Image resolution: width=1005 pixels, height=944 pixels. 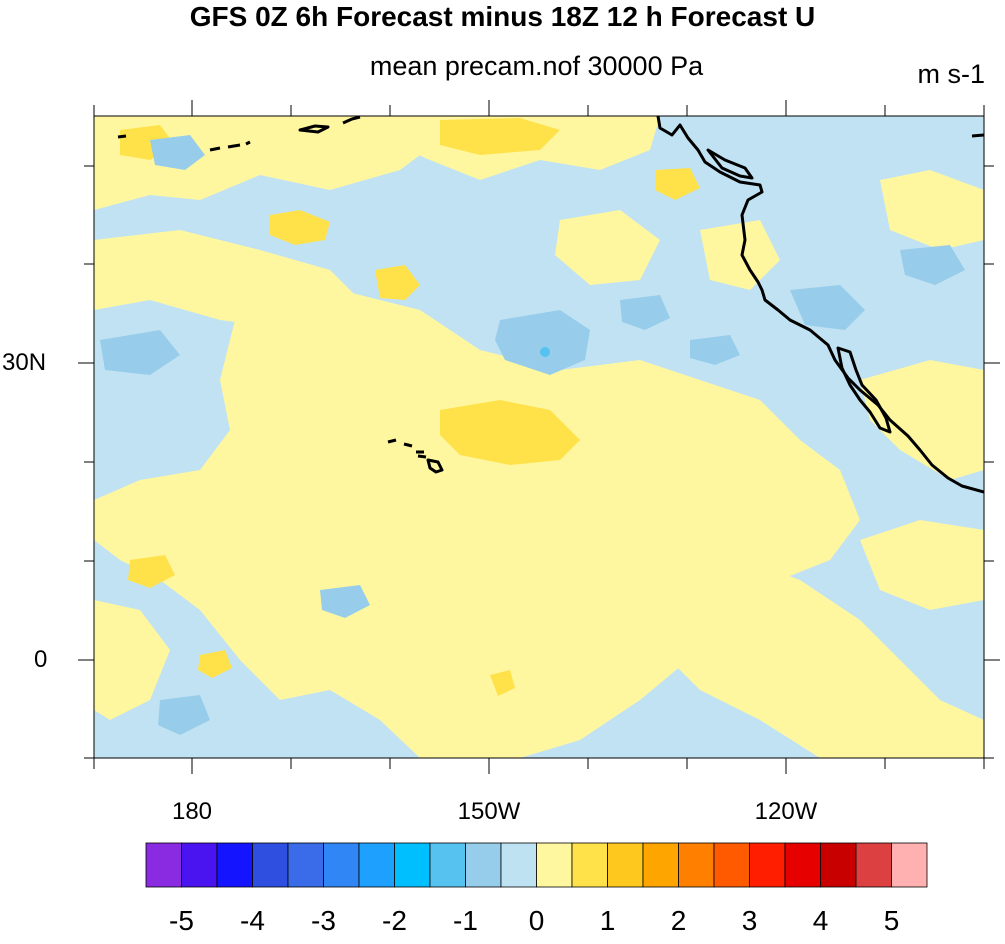 I want to click on negative-peak-spot, so click(x=545, y=352).